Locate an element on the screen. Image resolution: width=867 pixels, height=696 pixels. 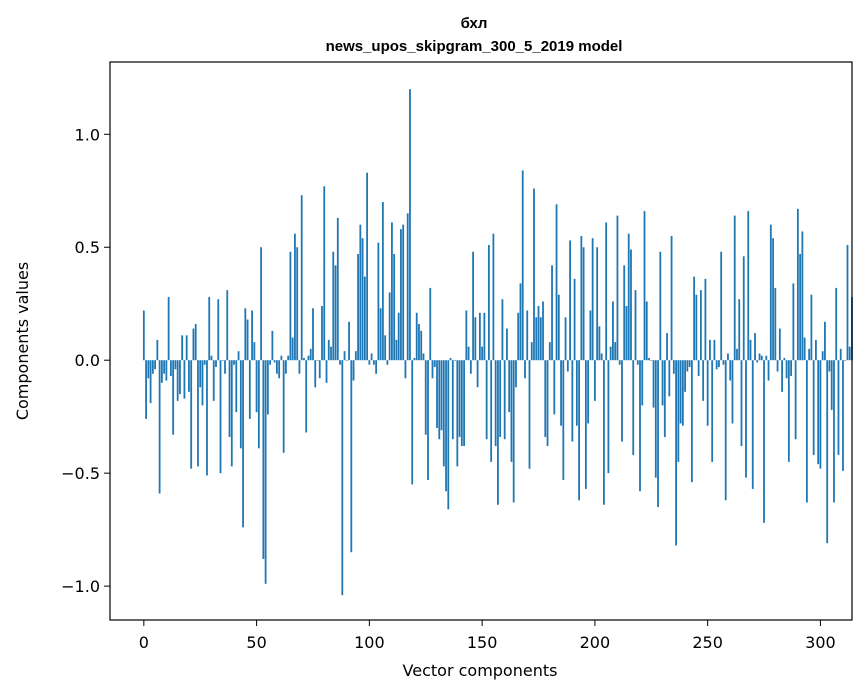
y-axis-label: Components values is located at coordinates (22, 341).